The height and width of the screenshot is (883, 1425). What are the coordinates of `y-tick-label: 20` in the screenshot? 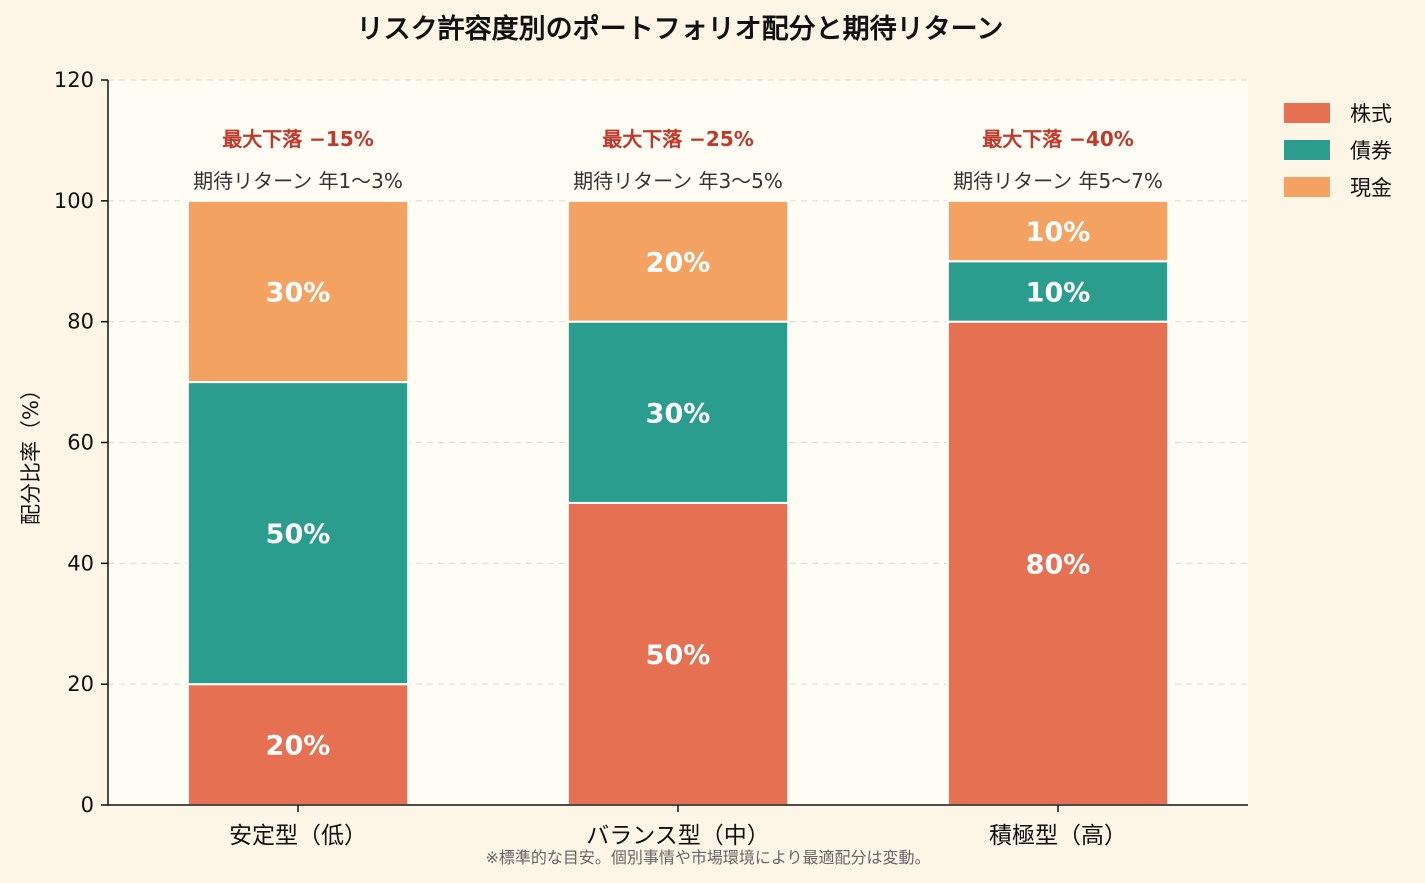 It's located at (80, 684).